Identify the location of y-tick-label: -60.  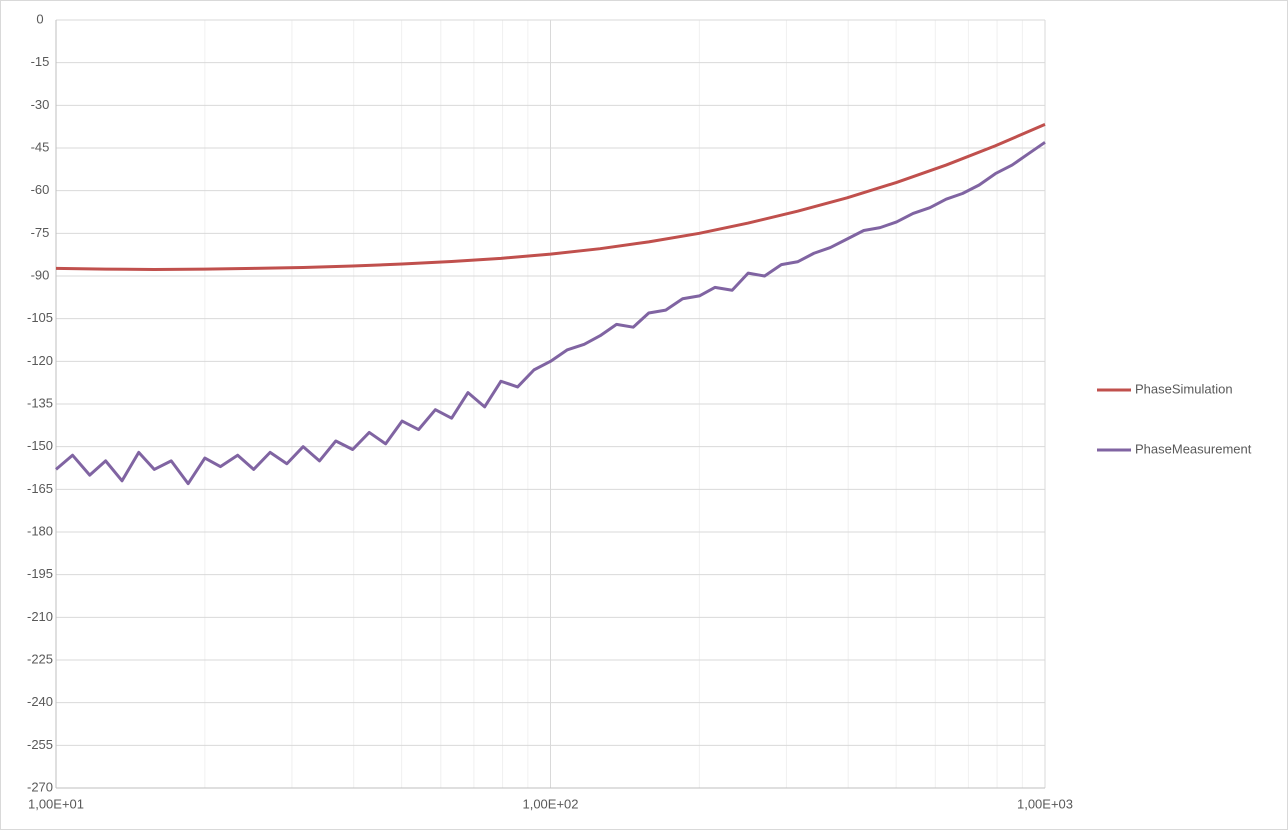
(40, 189).